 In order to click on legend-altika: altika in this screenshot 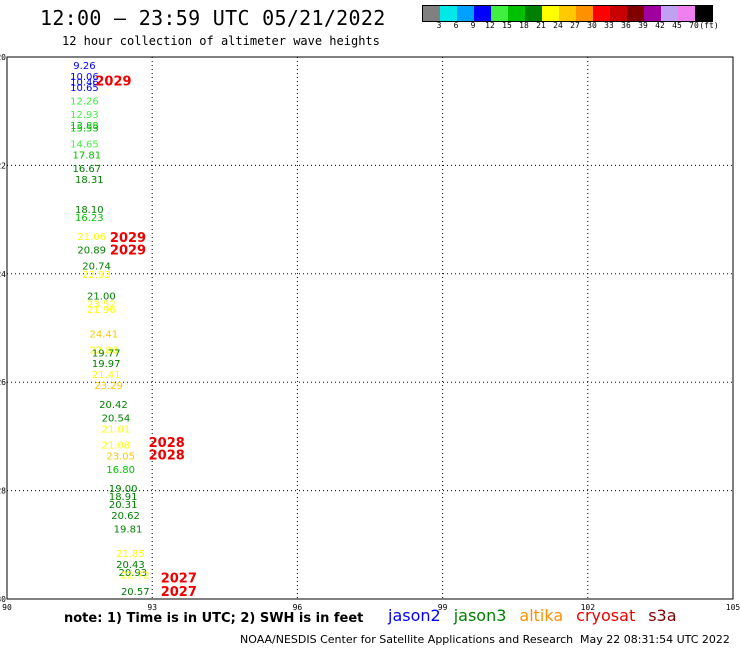, I will do `click(541, 615)`.